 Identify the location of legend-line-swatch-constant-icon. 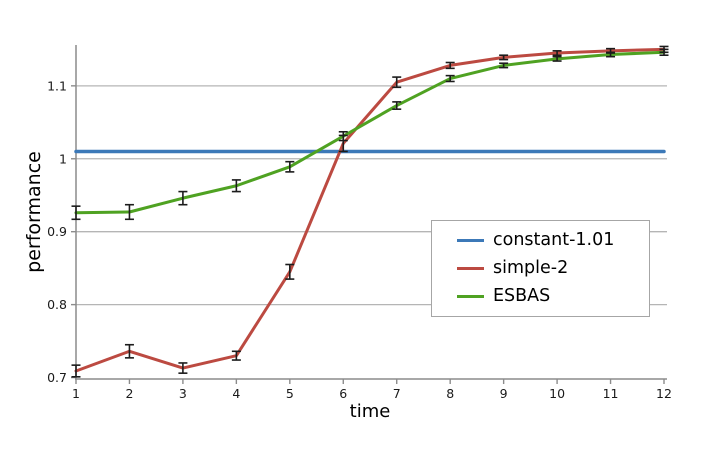
(470, 240).